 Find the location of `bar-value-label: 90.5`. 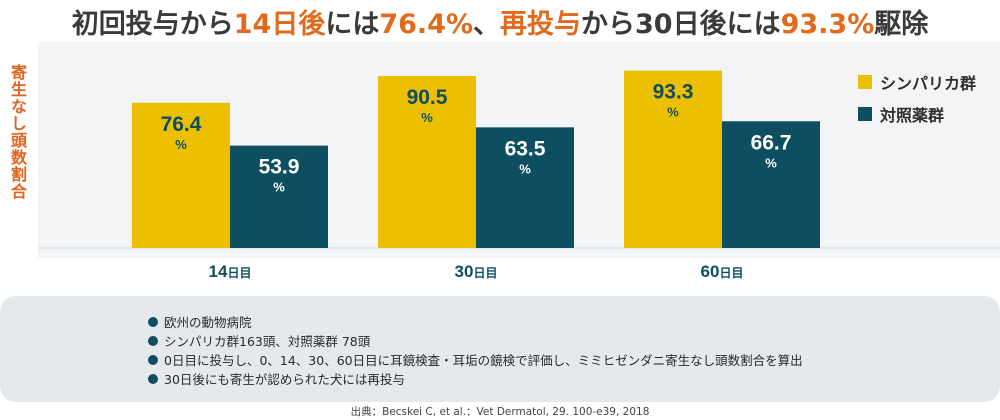

bar-value-label: 90.5 is located at coordinates (427, 97).